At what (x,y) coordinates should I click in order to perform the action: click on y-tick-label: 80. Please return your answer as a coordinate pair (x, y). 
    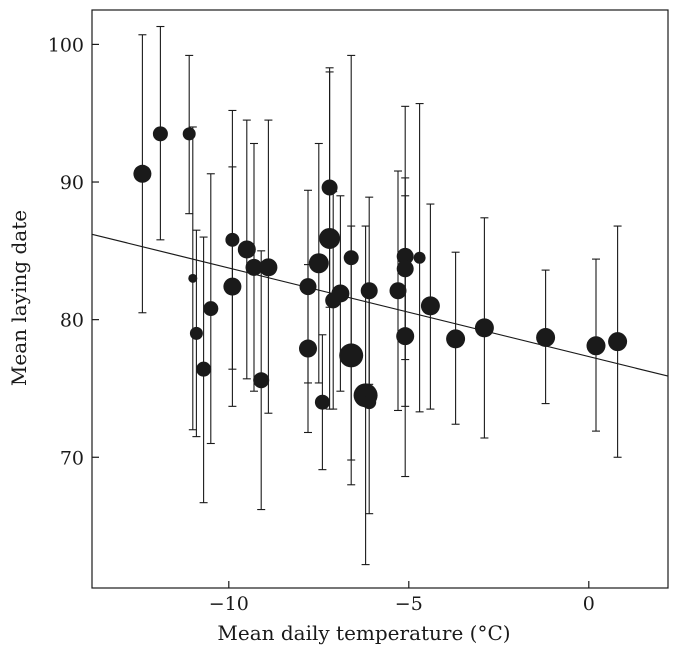
    Looking at the image, I should click on (72, 321).